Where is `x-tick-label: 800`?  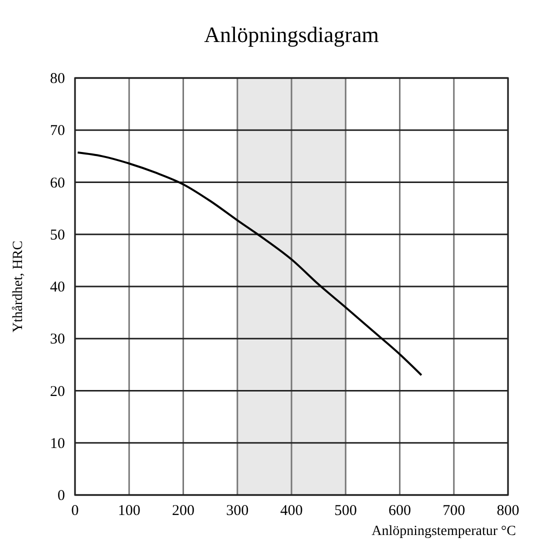
x-tick-label: 800 is located at coordinates (508, 511).